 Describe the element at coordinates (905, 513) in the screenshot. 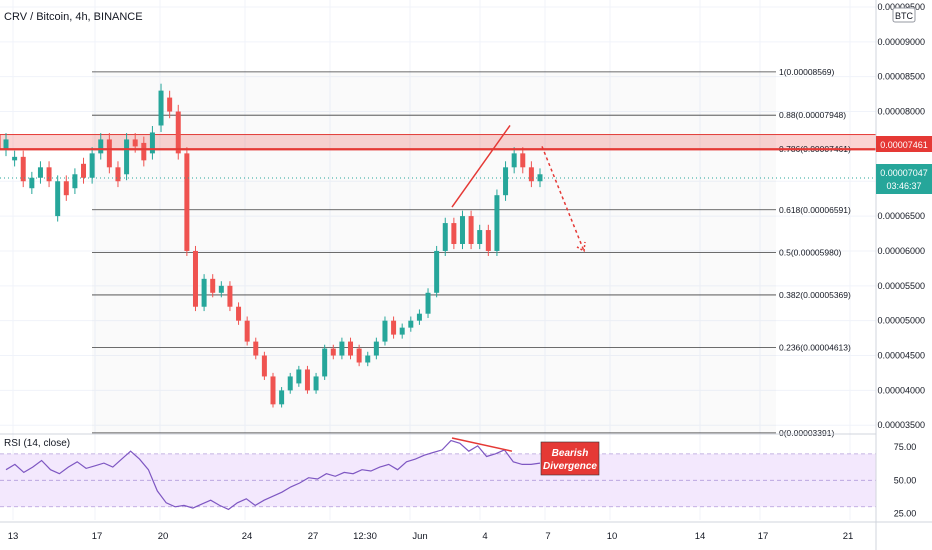

I see `rsi-tick: 25.00` at that location.